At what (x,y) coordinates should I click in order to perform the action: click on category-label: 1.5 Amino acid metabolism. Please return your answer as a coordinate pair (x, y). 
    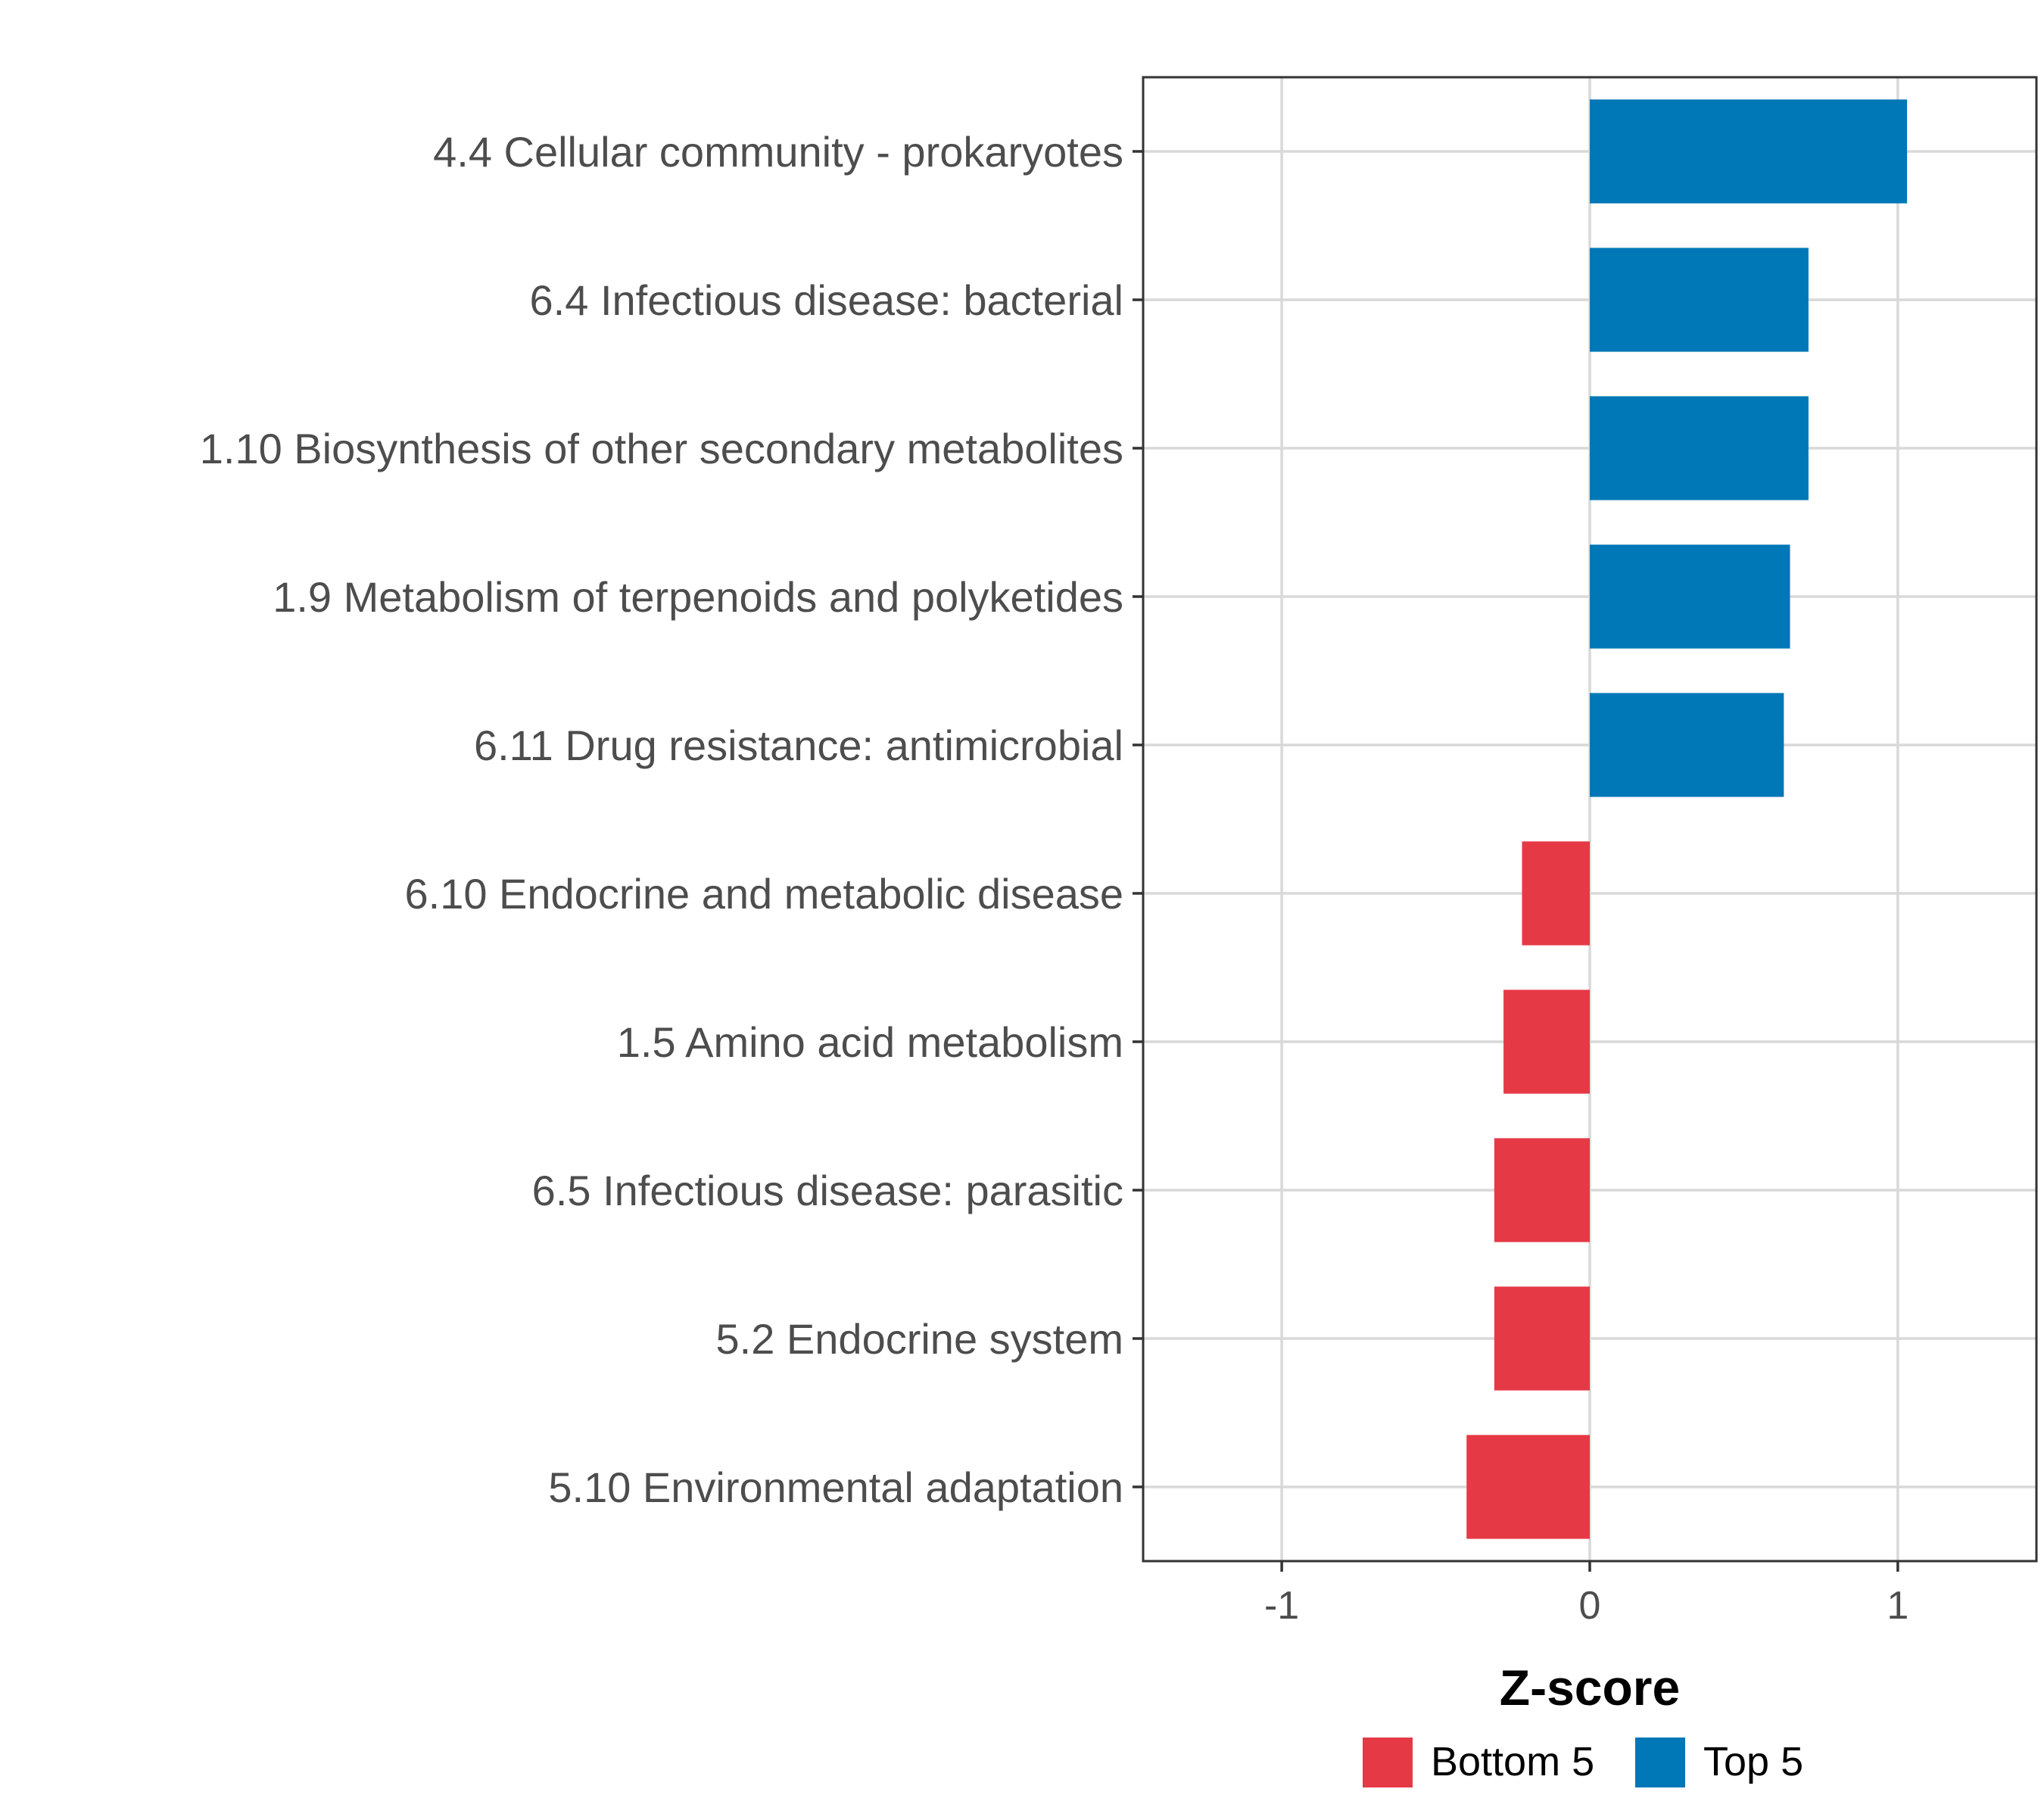
    Looking at the image, I should click on (870, 1042).